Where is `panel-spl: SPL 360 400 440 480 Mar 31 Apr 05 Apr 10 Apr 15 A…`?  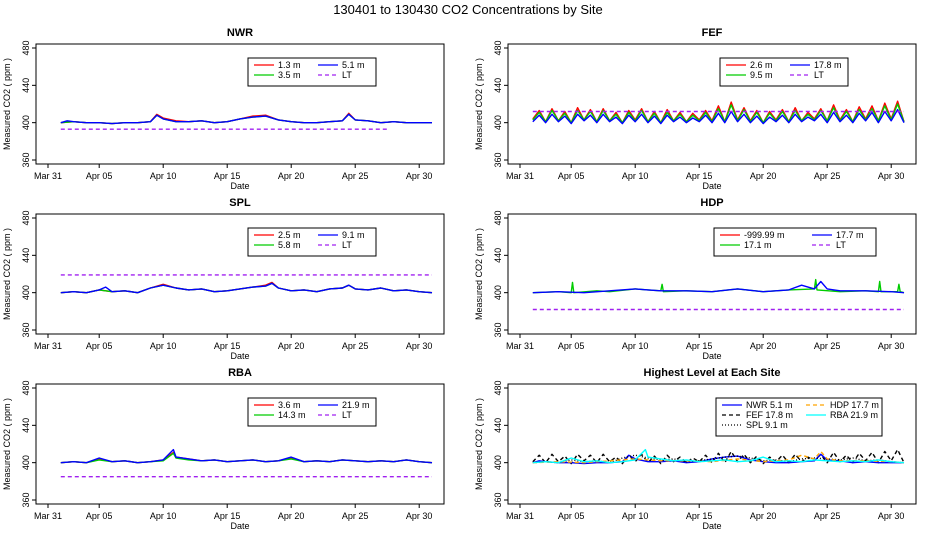
panel-spl: SPL 360 400 440 480 Mar 31 Apr 05 Apr 10 Apr 15 A… is located at coordinates (223, 279).